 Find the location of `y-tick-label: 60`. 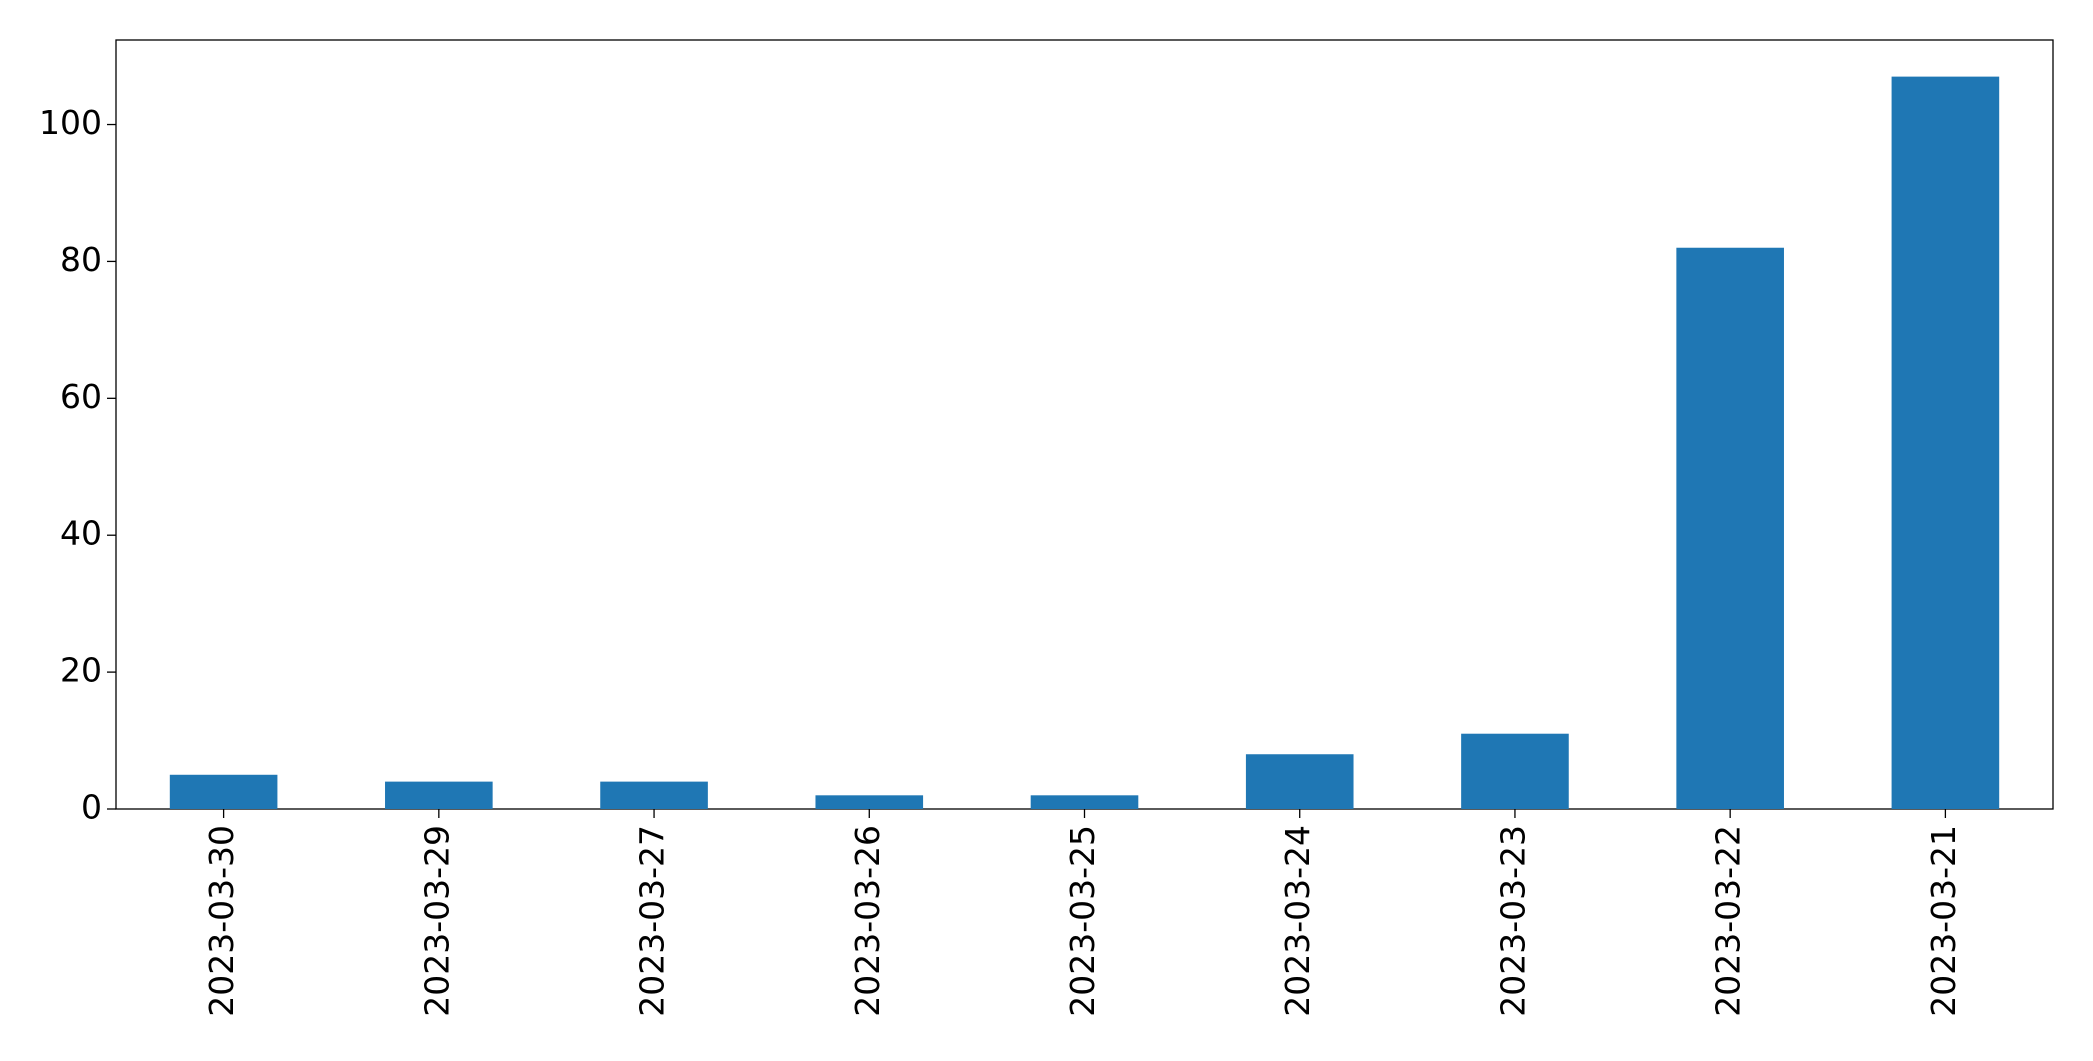

y-tick-label: 60 is located at coordinates (81, 396).